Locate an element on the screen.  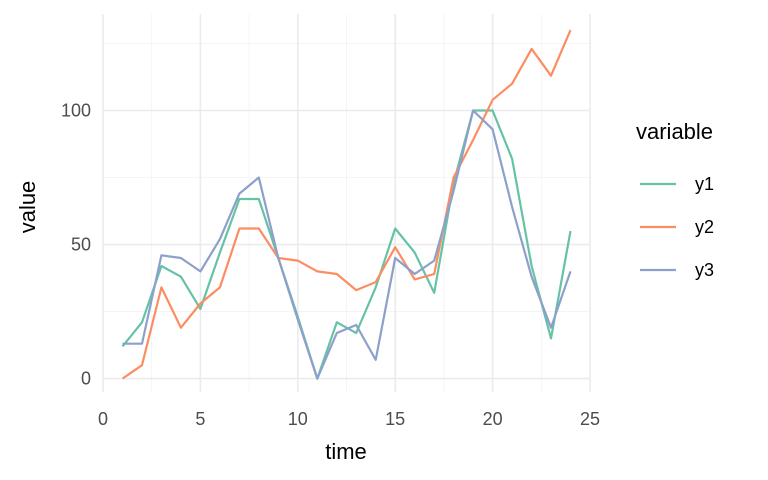
legend-item-y3: y3 is located at coordinates (677, 270).